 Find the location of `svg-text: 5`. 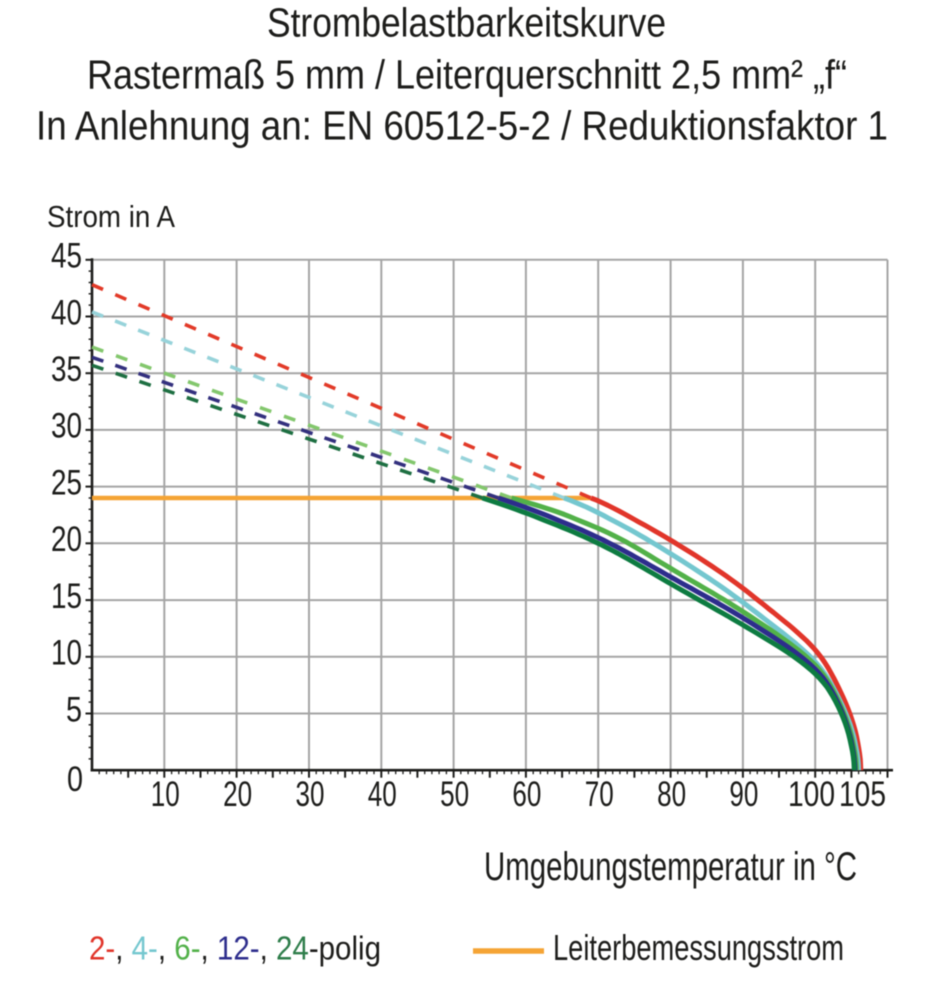

svg-text: 5 is located at coordinates (74, 709).